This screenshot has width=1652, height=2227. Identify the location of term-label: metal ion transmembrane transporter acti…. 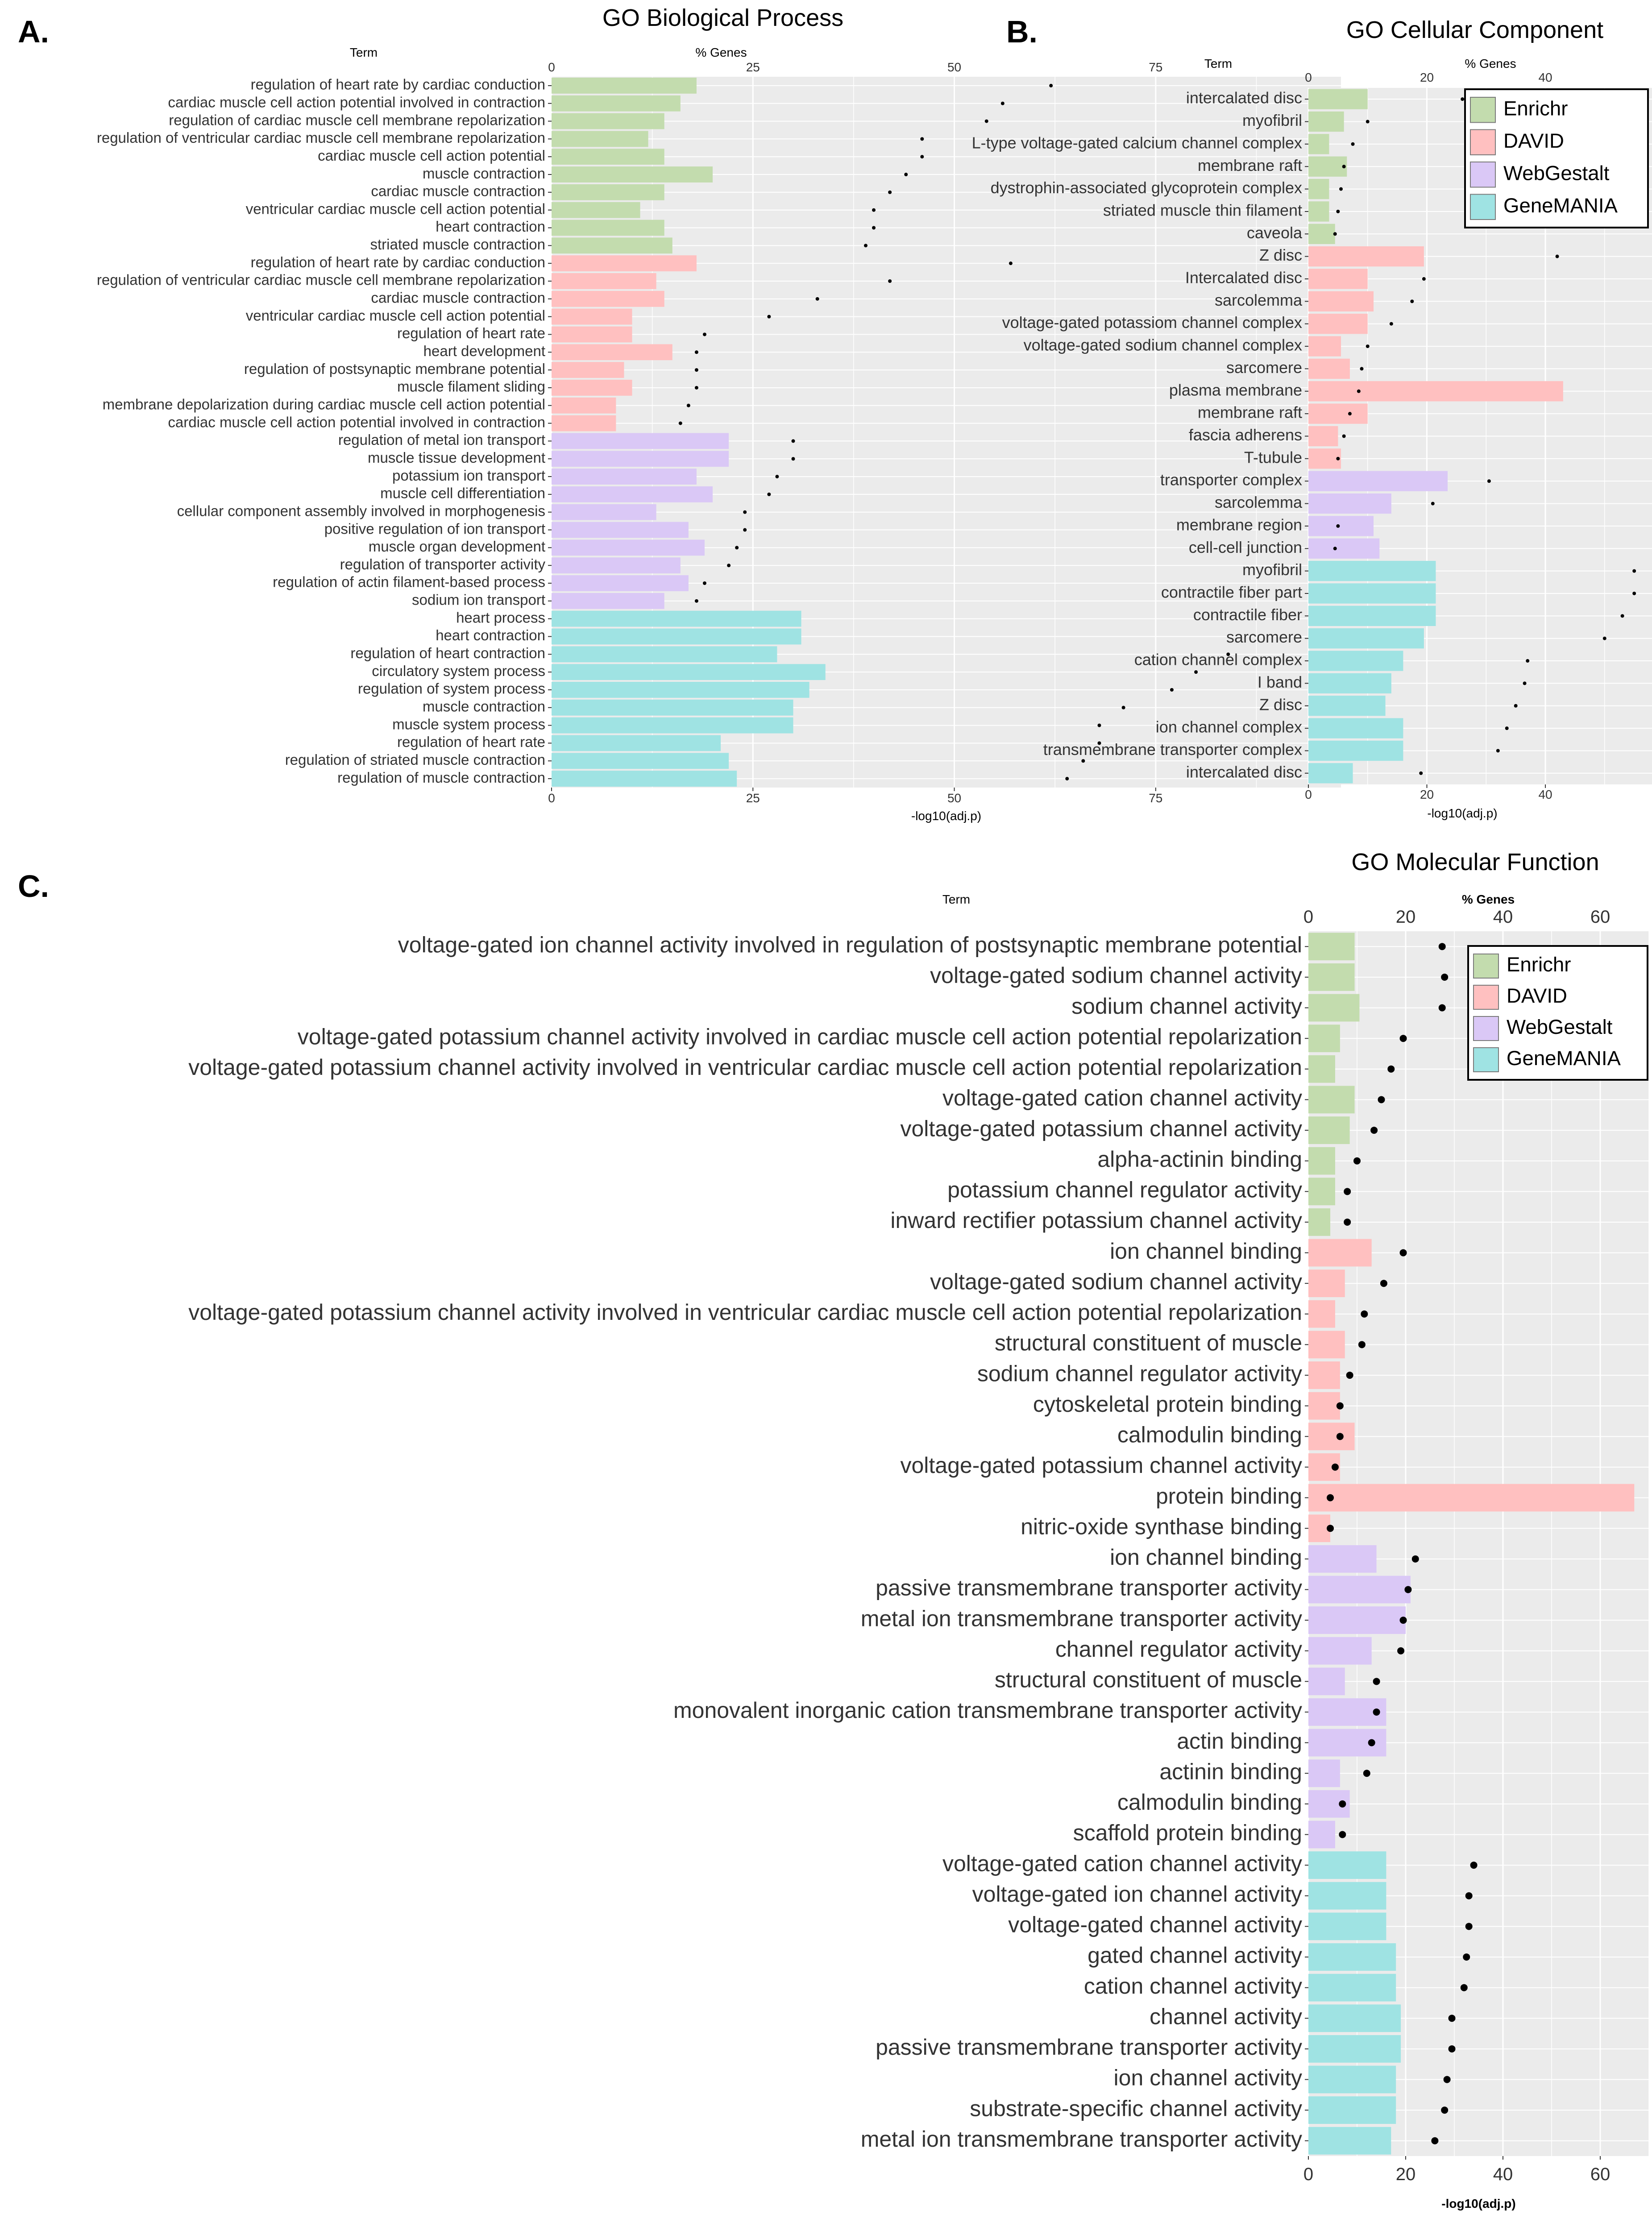
(1082, 2139).